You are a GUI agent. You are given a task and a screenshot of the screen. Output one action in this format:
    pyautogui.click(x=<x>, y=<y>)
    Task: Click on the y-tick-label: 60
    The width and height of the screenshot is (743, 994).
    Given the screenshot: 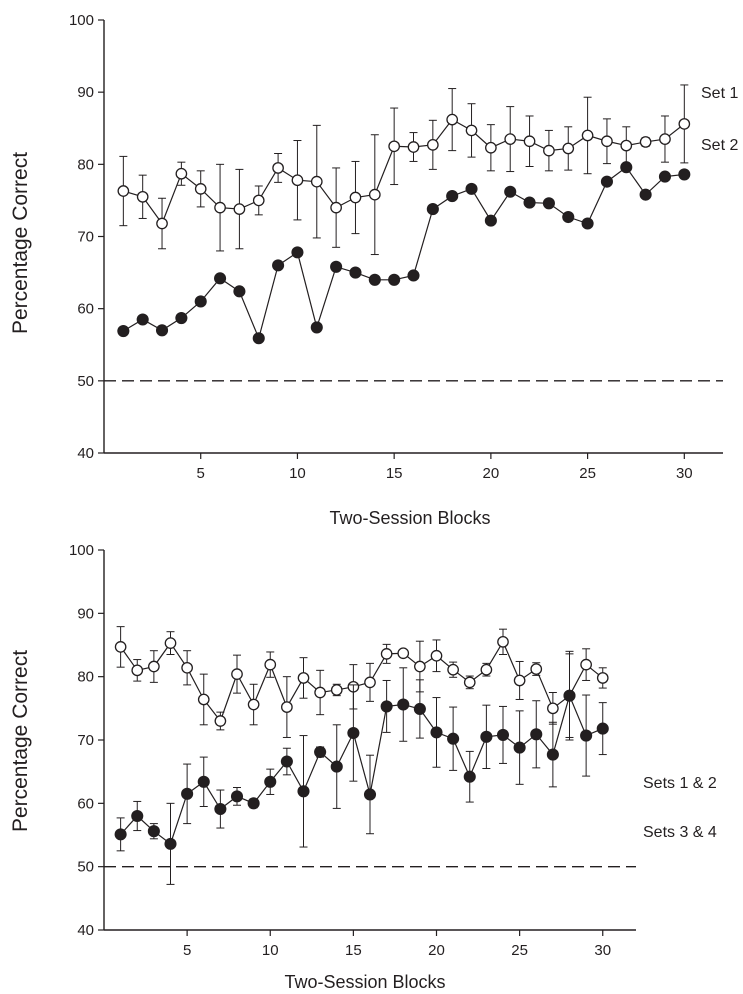 What is the action you would take?
    pyautogui.click(x=85, y=309)
    